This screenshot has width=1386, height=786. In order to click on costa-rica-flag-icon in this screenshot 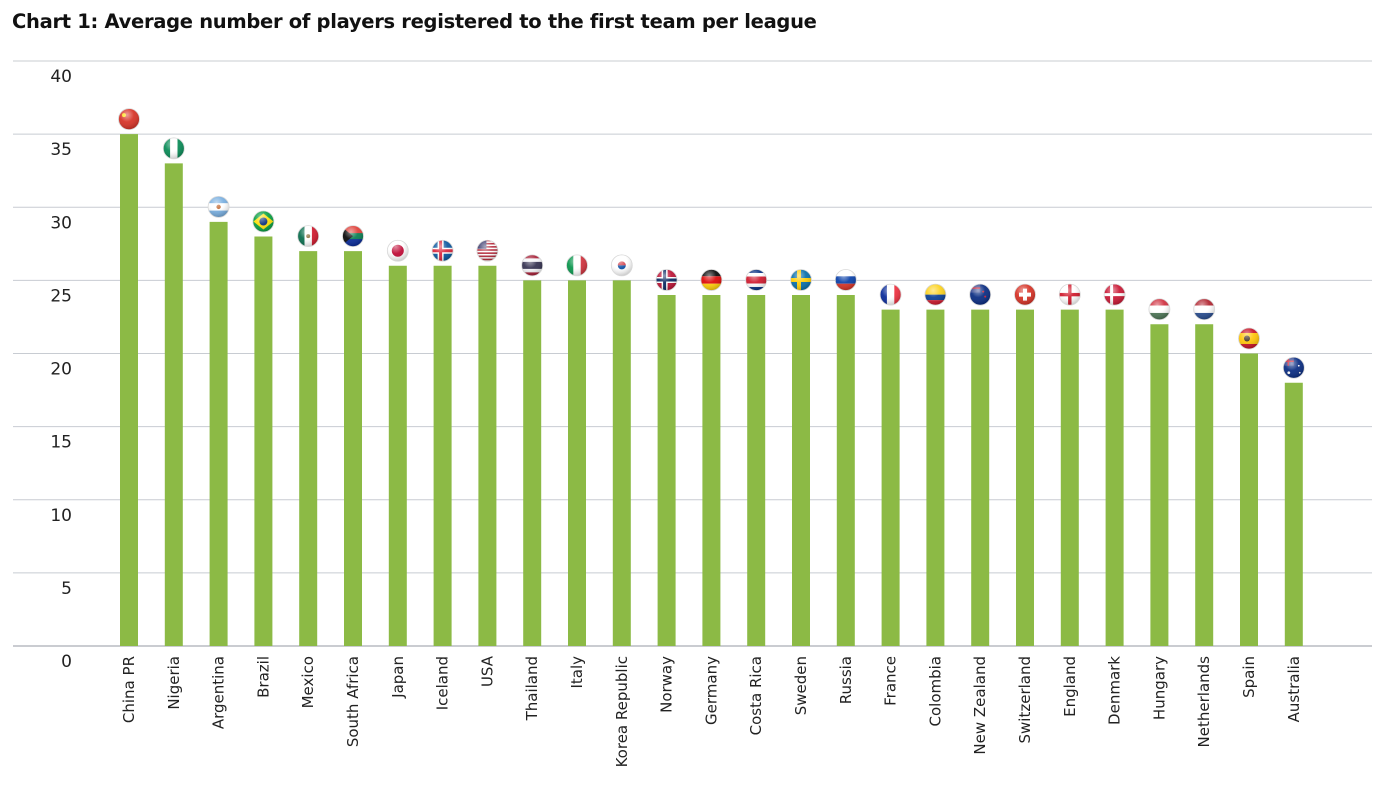, I will do `click(756, 280)`.